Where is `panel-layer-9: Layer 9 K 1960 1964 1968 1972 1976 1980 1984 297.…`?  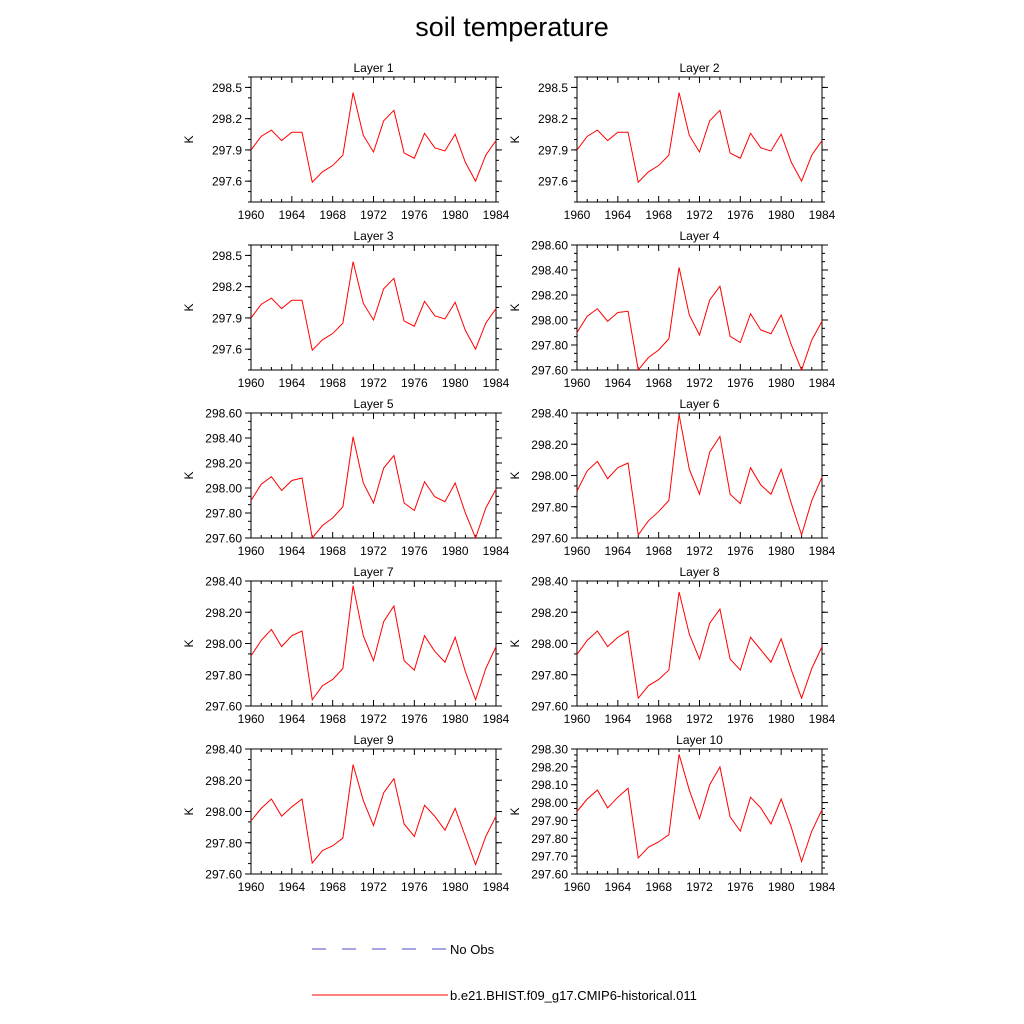
panel-layer-9: Layer 9 K 1960 1964 1968 1972 1976 1980 1984 297.… is located at coordinates (346, 813).